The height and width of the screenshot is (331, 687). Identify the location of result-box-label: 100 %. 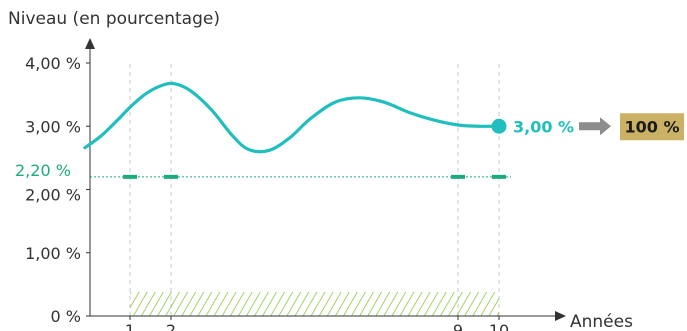
(652, 126).